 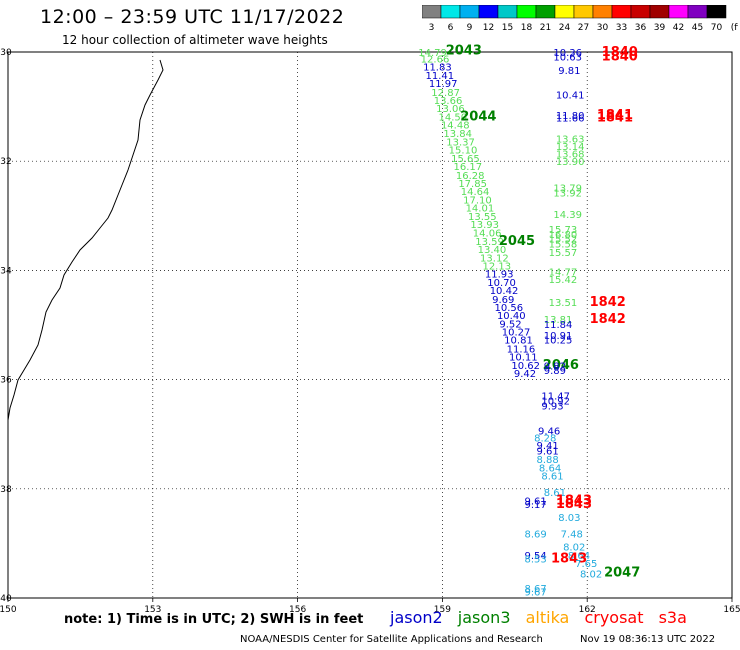 What do you see at coordinates (450, 109) in the screenshot?
I see `wave-height-label: 13.06` at bounding box center [450, 109].